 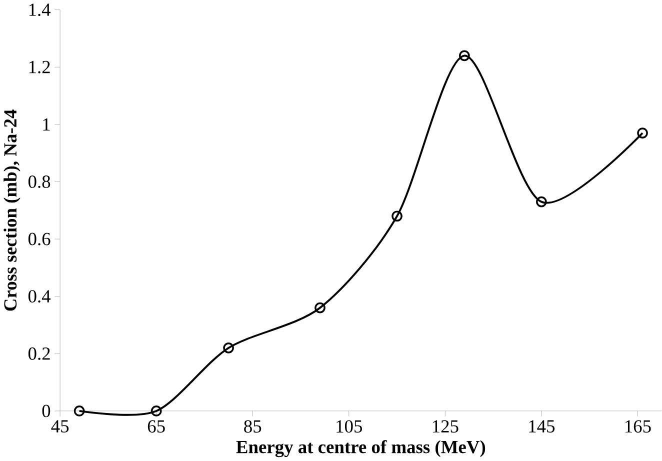 What do you see at coordinates (39, 354) in the screenshot?
I see `y-tick-label: 0.2` at bounding box center [39, 354].